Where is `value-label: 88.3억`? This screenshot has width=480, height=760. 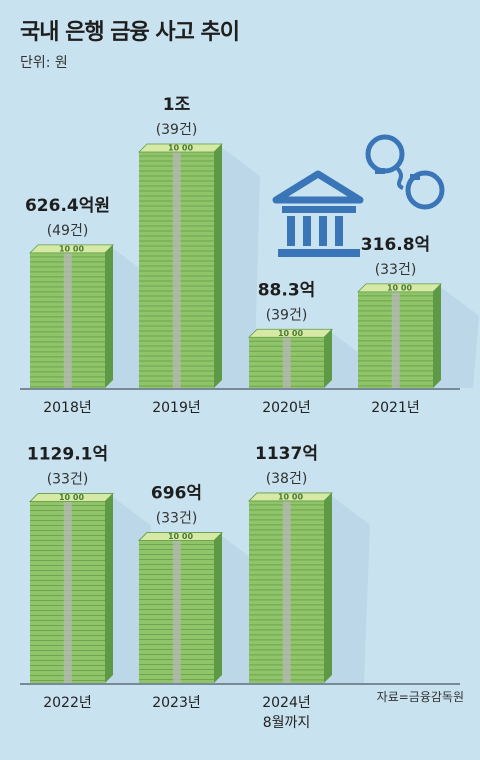 value-label: 88.3억 is located at coordinates (287, 290).